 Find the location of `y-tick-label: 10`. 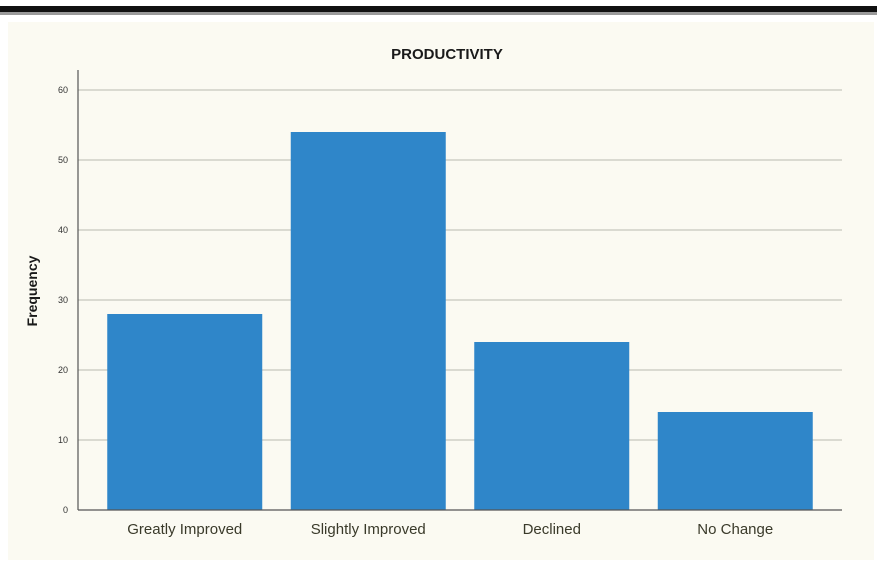

y-tick-label: 10 is located at coordinates (63, 440).